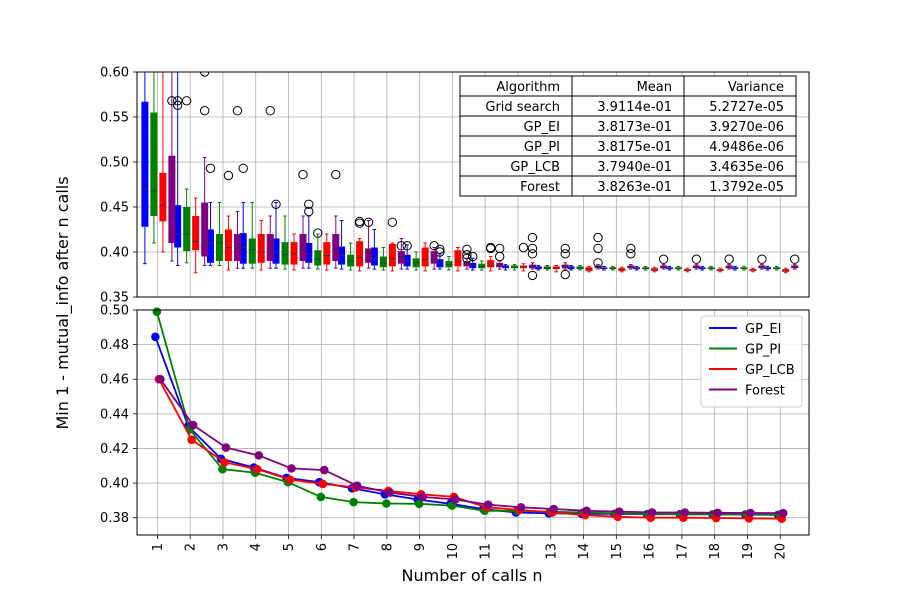 This screenshot has width=900, height=604. I want to click on top-ytick-label: 0.55, so click(114, 118).